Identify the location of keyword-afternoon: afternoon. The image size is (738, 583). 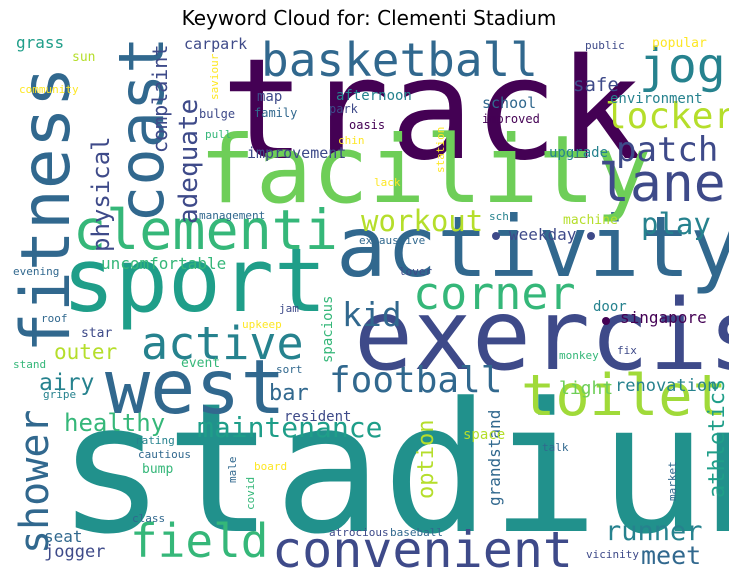
(374, 96).